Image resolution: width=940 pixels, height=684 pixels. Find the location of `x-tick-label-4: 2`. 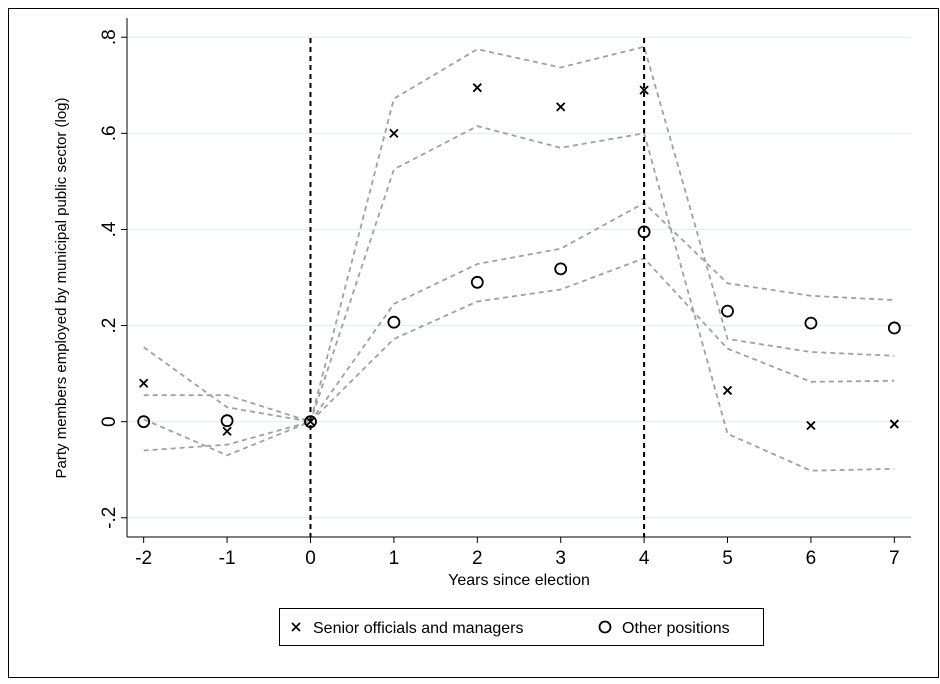

x-tick-label-4: 2 is located at coordinates (477, 558).